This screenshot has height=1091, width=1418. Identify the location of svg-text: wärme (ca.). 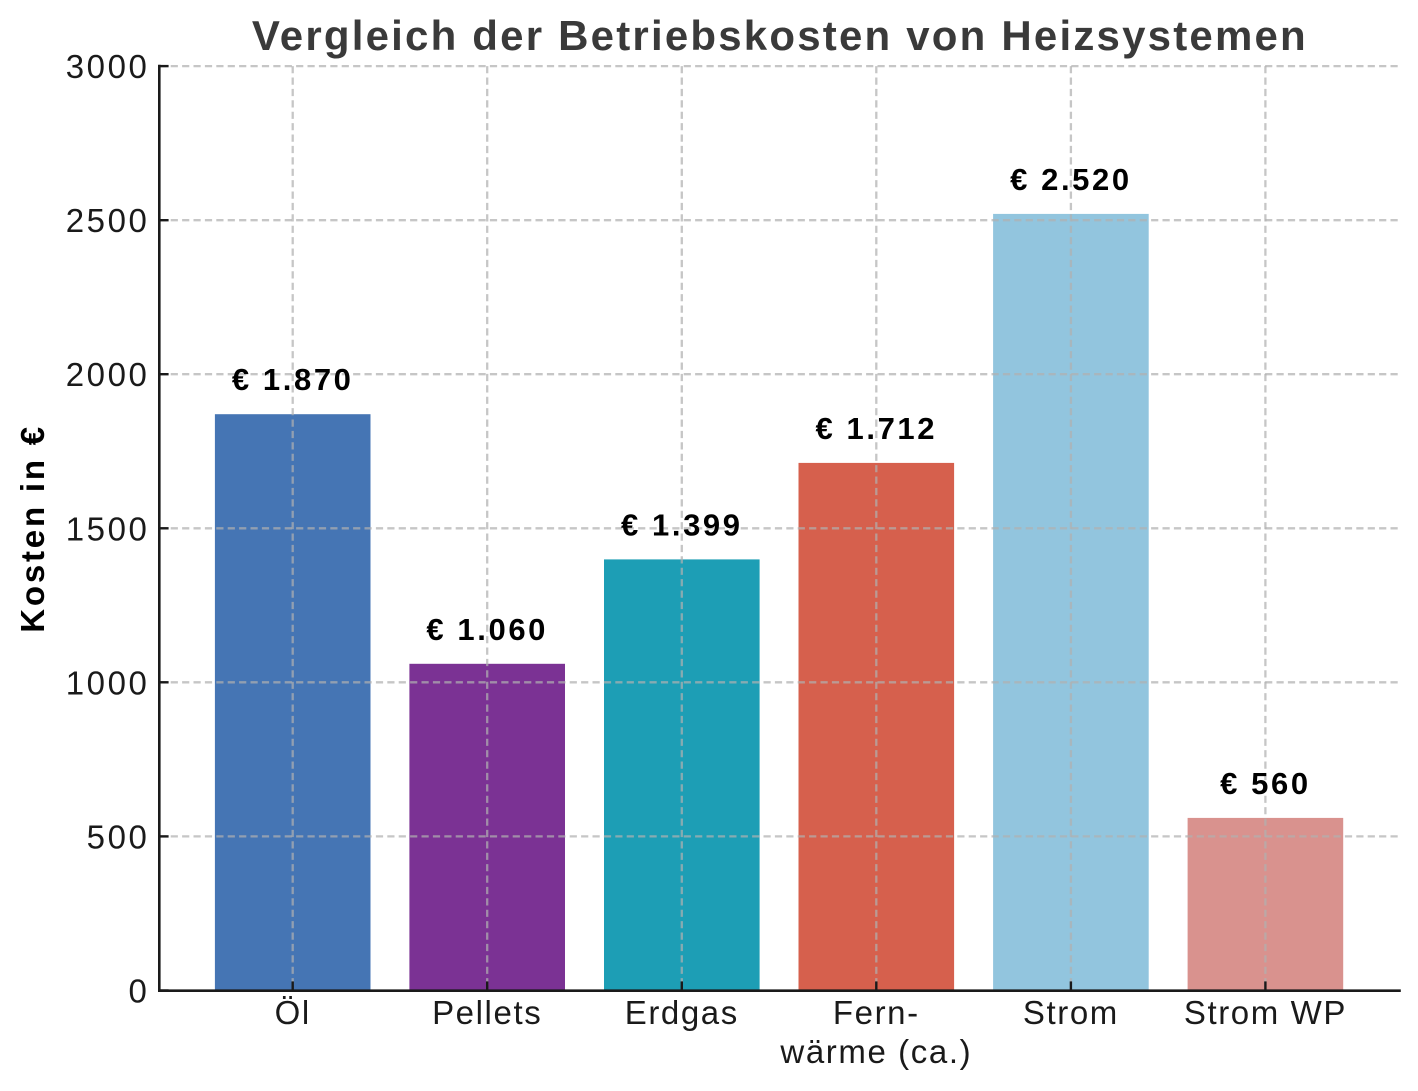
(875, 1051).